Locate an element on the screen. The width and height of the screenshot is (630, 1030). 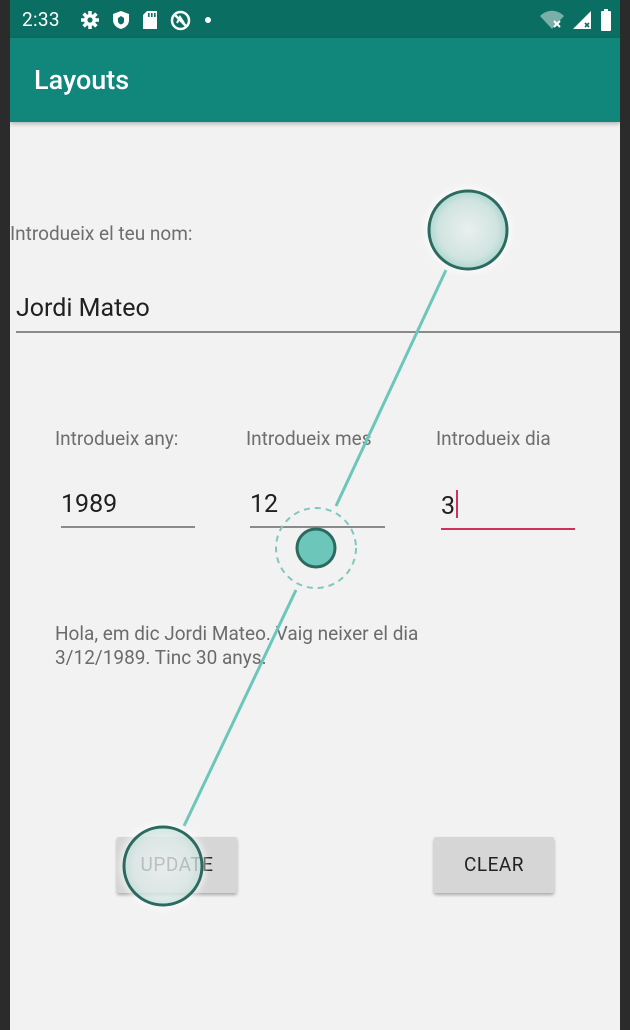
status-time: 2:33 is located at coordinates (41, 19).